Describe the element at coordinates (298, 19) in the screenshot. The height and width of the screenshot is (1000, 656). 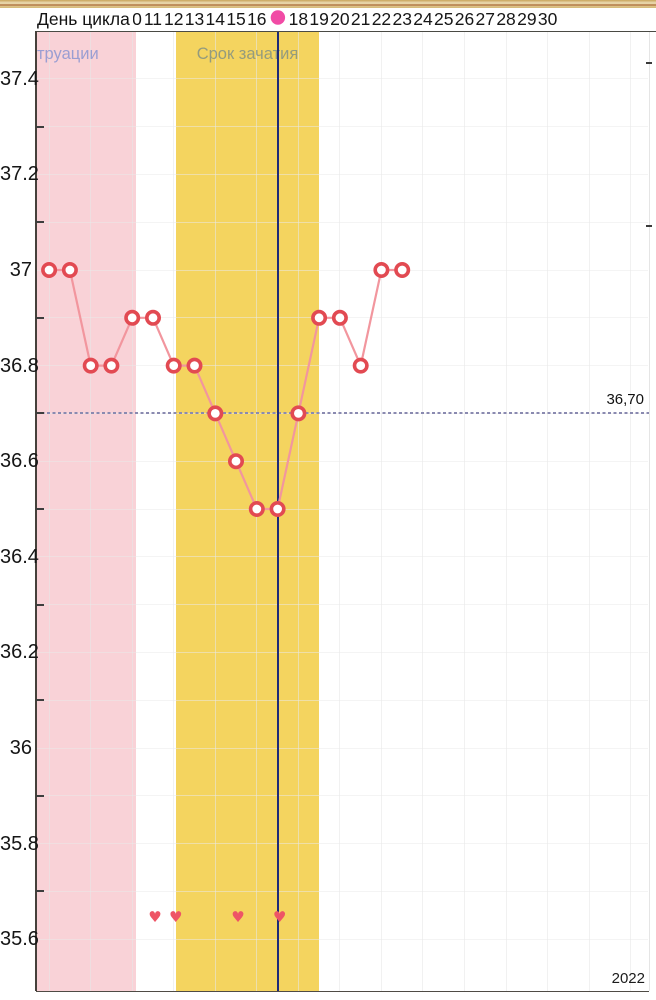
I see `day-label: 18` at that location.